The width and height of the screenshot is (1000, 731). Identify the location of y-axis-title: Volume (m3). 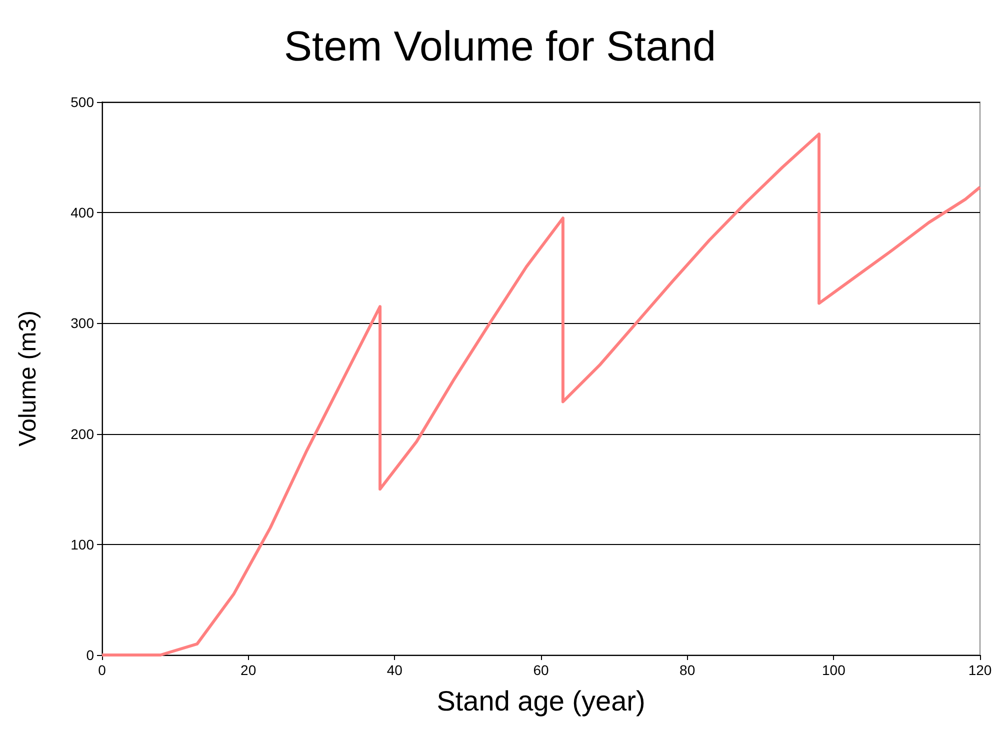
(28, 378).